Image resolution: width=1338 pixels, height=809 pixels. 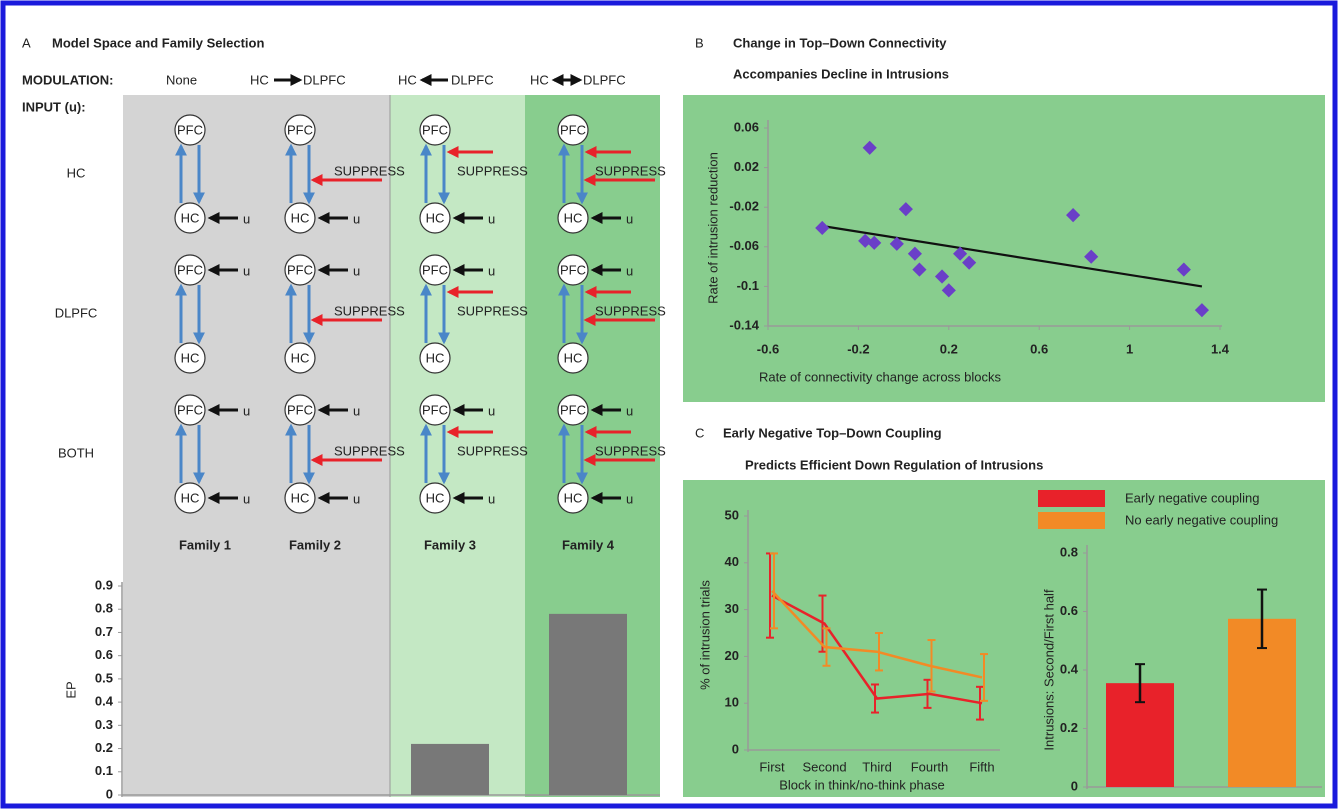 I want to click on legend-label: No early negative coupling, so click(x=1201, y=519).